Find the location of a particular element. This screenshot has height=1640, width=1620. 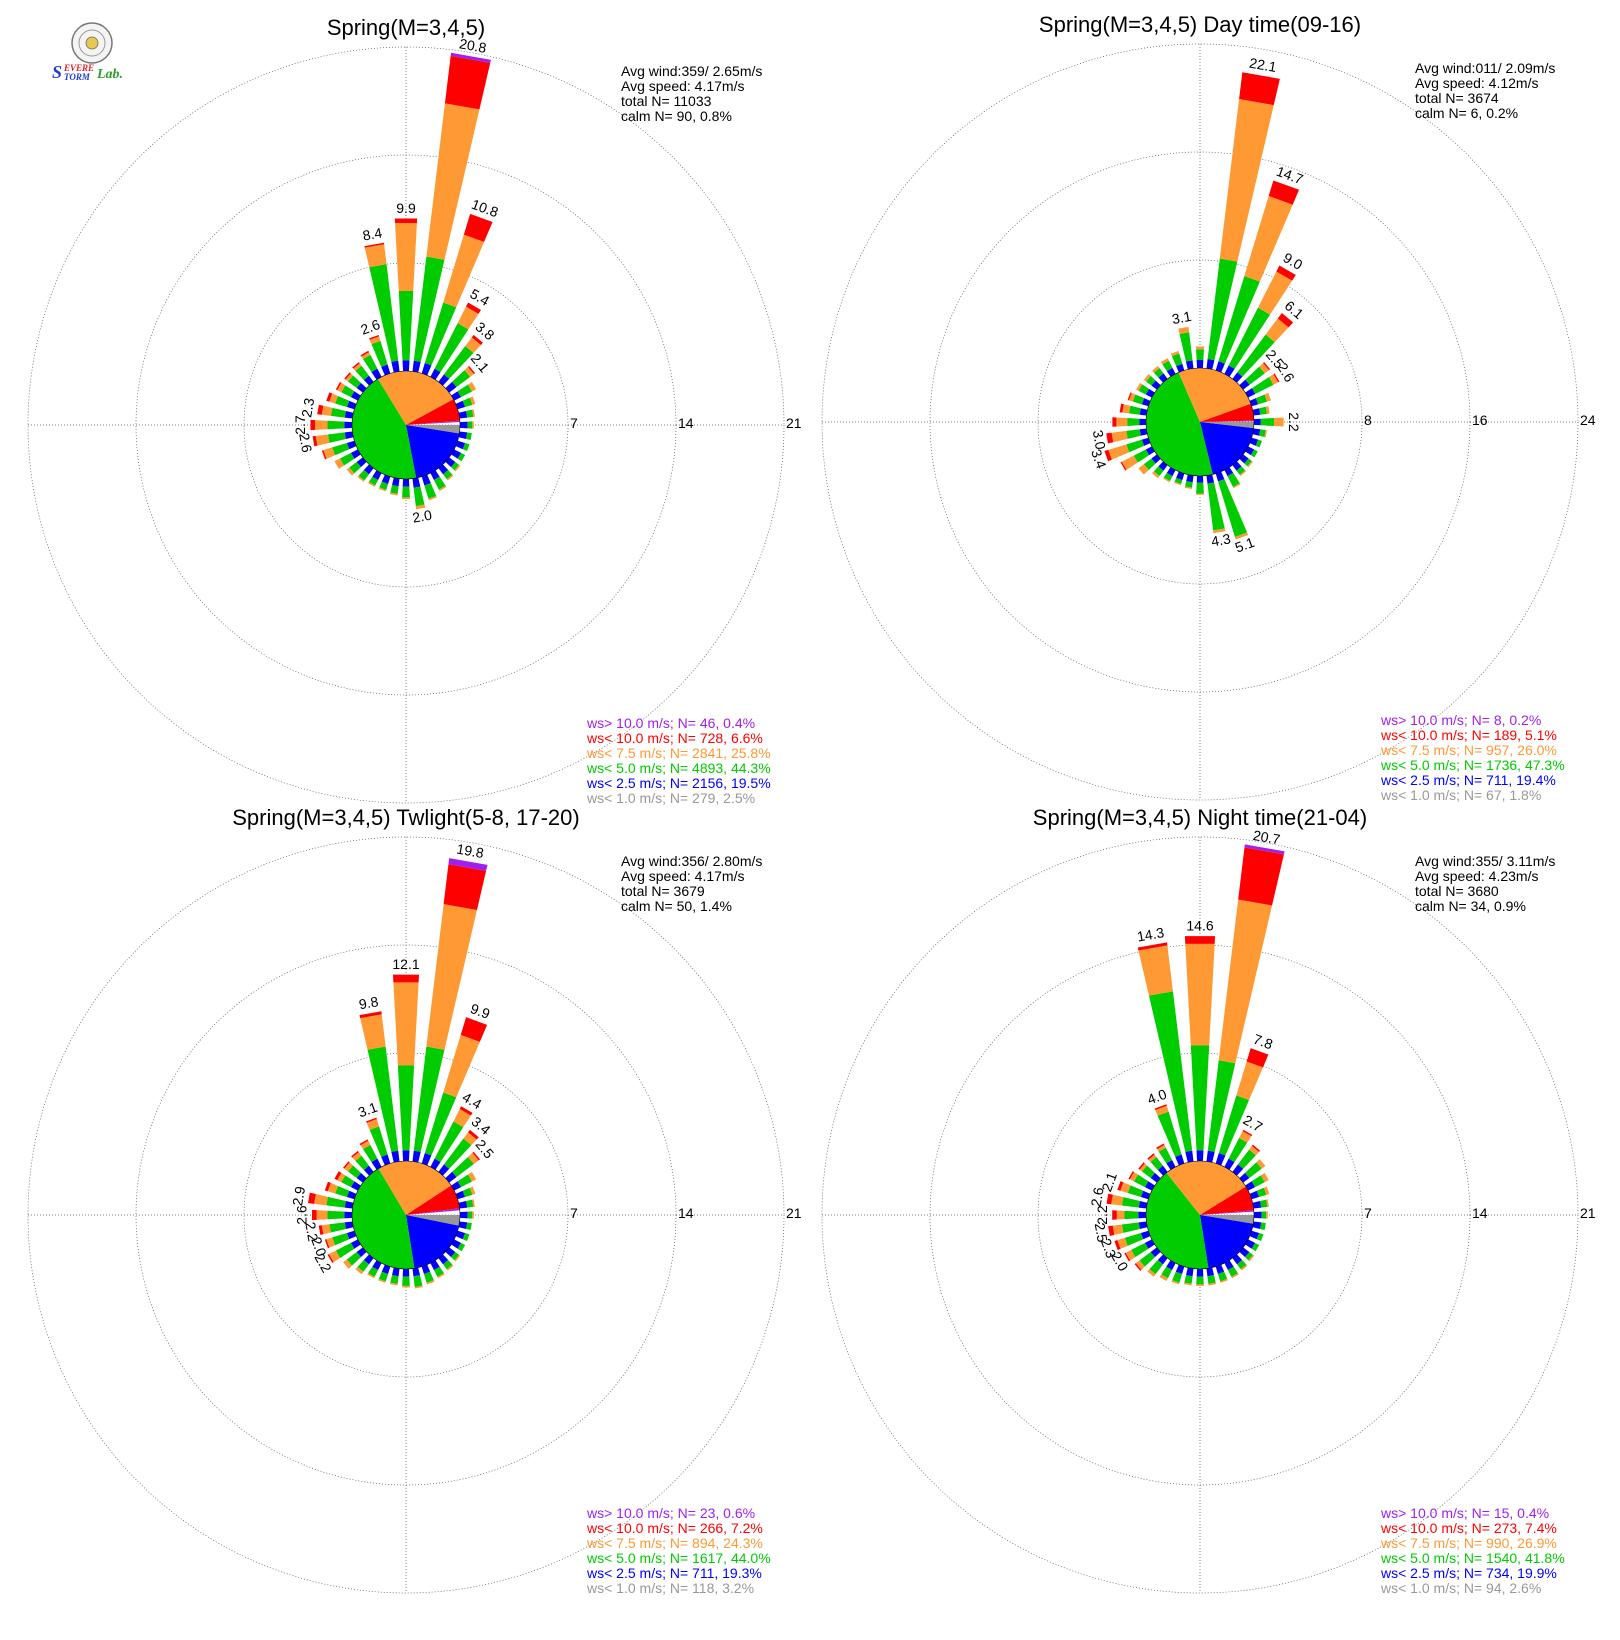

legend-entry: ws< 7.5 m/s; N= 894, 24.3% is located at coordinates (674, 1543).